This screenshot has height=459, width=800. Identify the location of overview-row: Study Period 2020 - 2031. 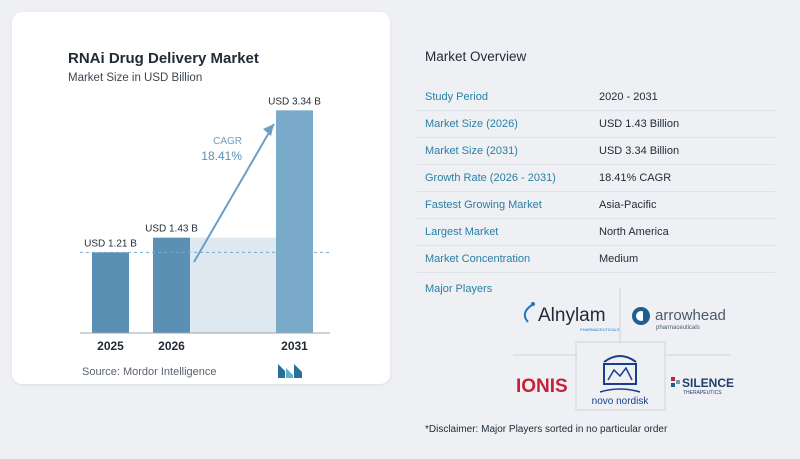
(596, 97).